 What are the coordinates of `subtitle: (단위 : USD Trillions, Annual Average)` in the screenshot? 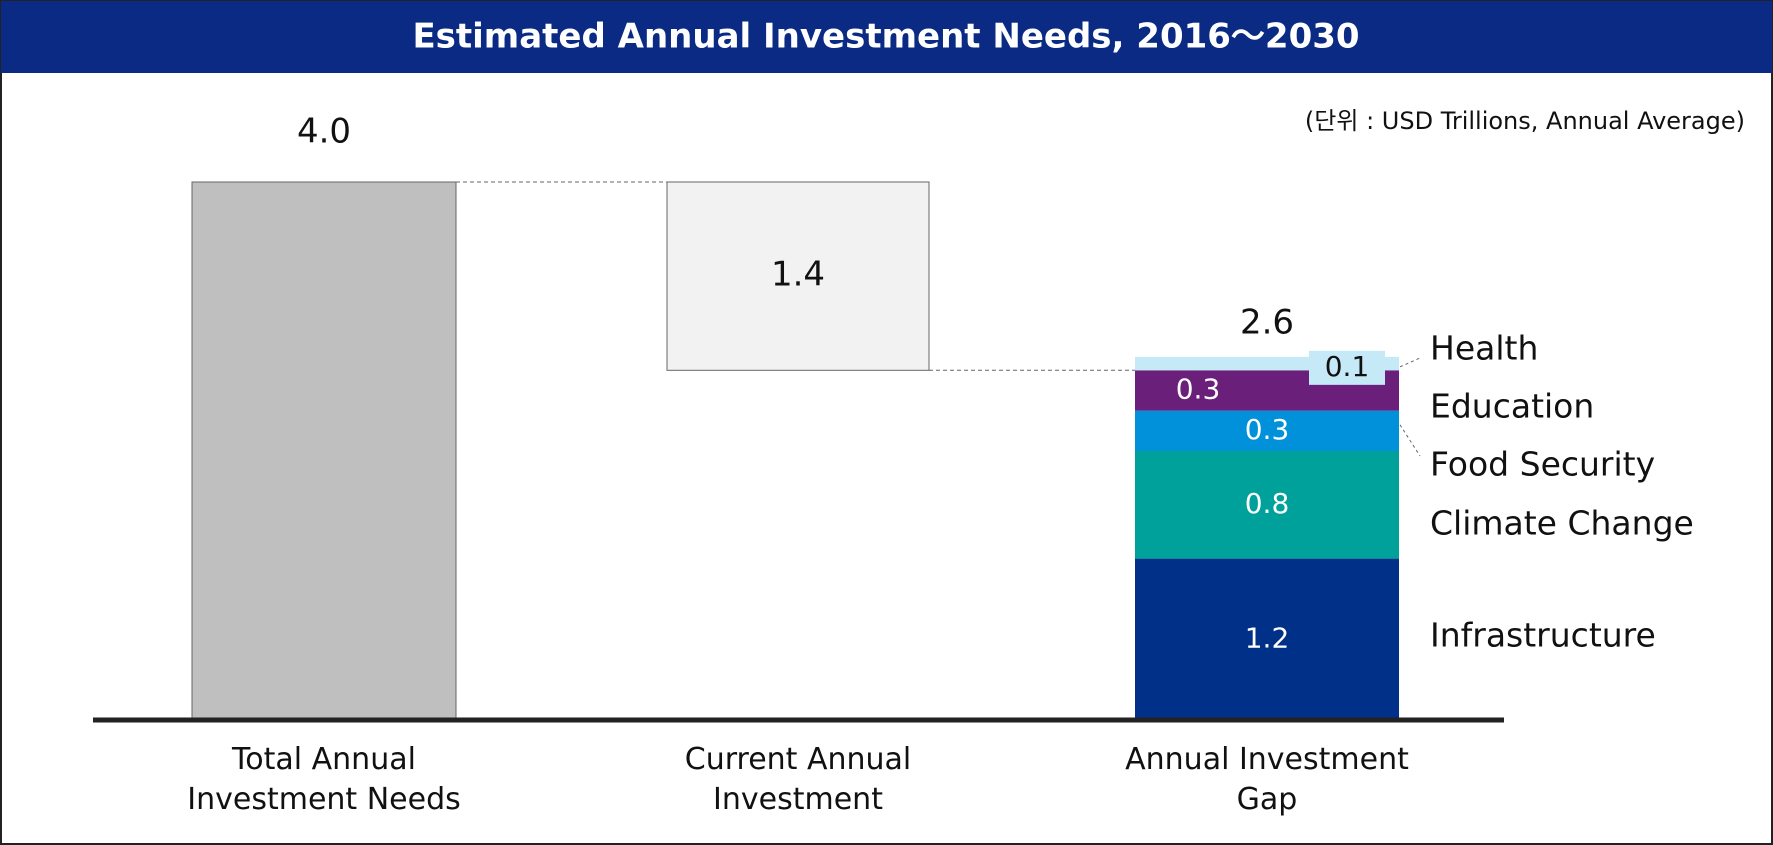 It's located at (1525, 121).